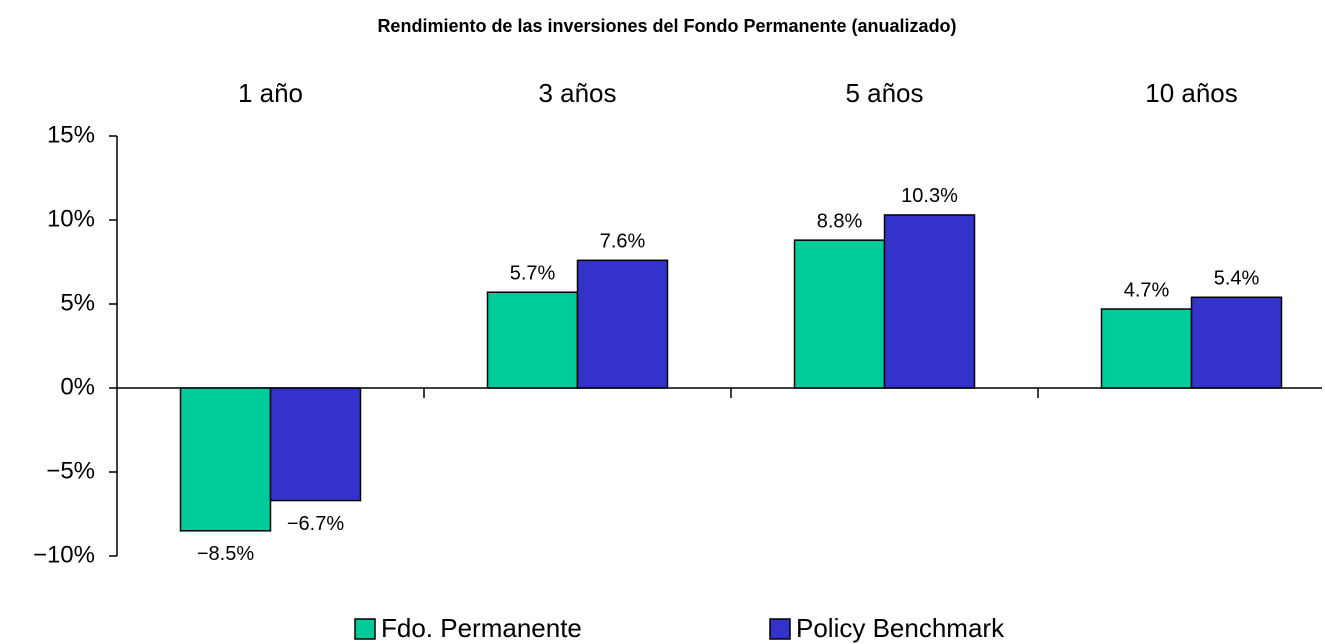 The width and height of the screenshot is (1325, 644). What do you see at coordinates (225, 554) in the screenshot?
I see `value-label: −8.5%` at bounding box center [225, 554].